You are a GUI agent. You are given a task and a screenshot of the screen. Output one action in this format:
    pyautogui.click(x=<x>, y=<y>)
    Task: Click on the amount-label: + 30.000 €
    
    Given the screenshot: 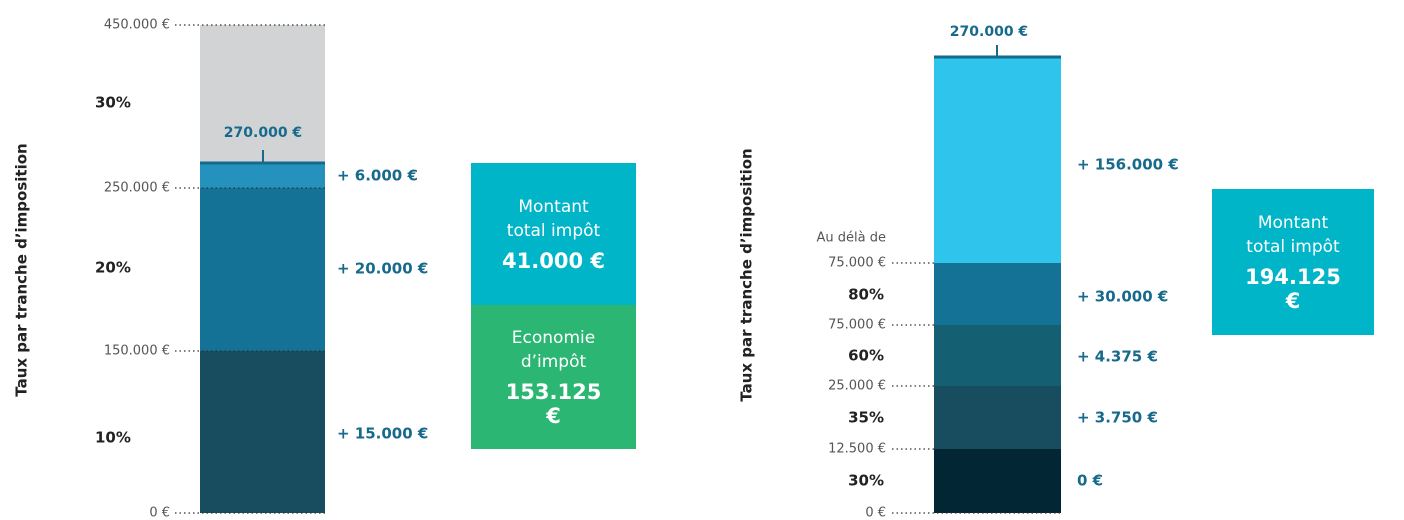 What is the action you would take?
    pyautogui.click(x=1122, y=297)
    